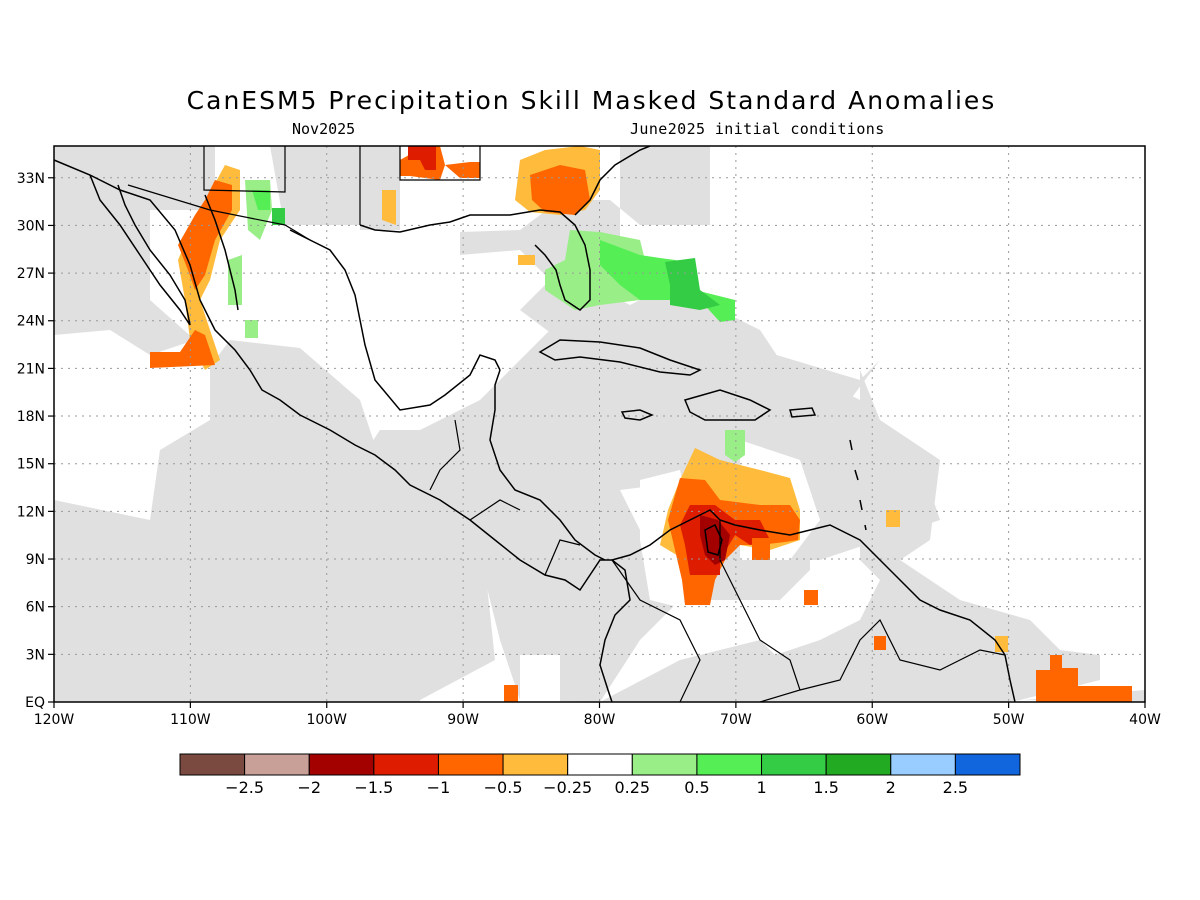 The image size is (1200, 900). I want to click on colorbar-label: 2.5, so click(955, 787).